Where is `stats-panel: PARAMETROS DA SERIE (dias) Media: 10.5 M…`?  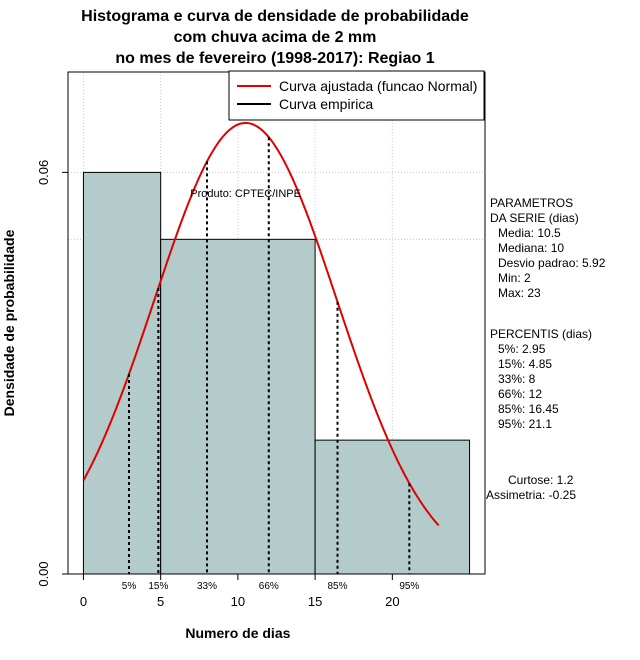
stats-panel: PARAMETROS DA SERIE (dias) Media: 10.5 M… is located at coordinates (565, 248).